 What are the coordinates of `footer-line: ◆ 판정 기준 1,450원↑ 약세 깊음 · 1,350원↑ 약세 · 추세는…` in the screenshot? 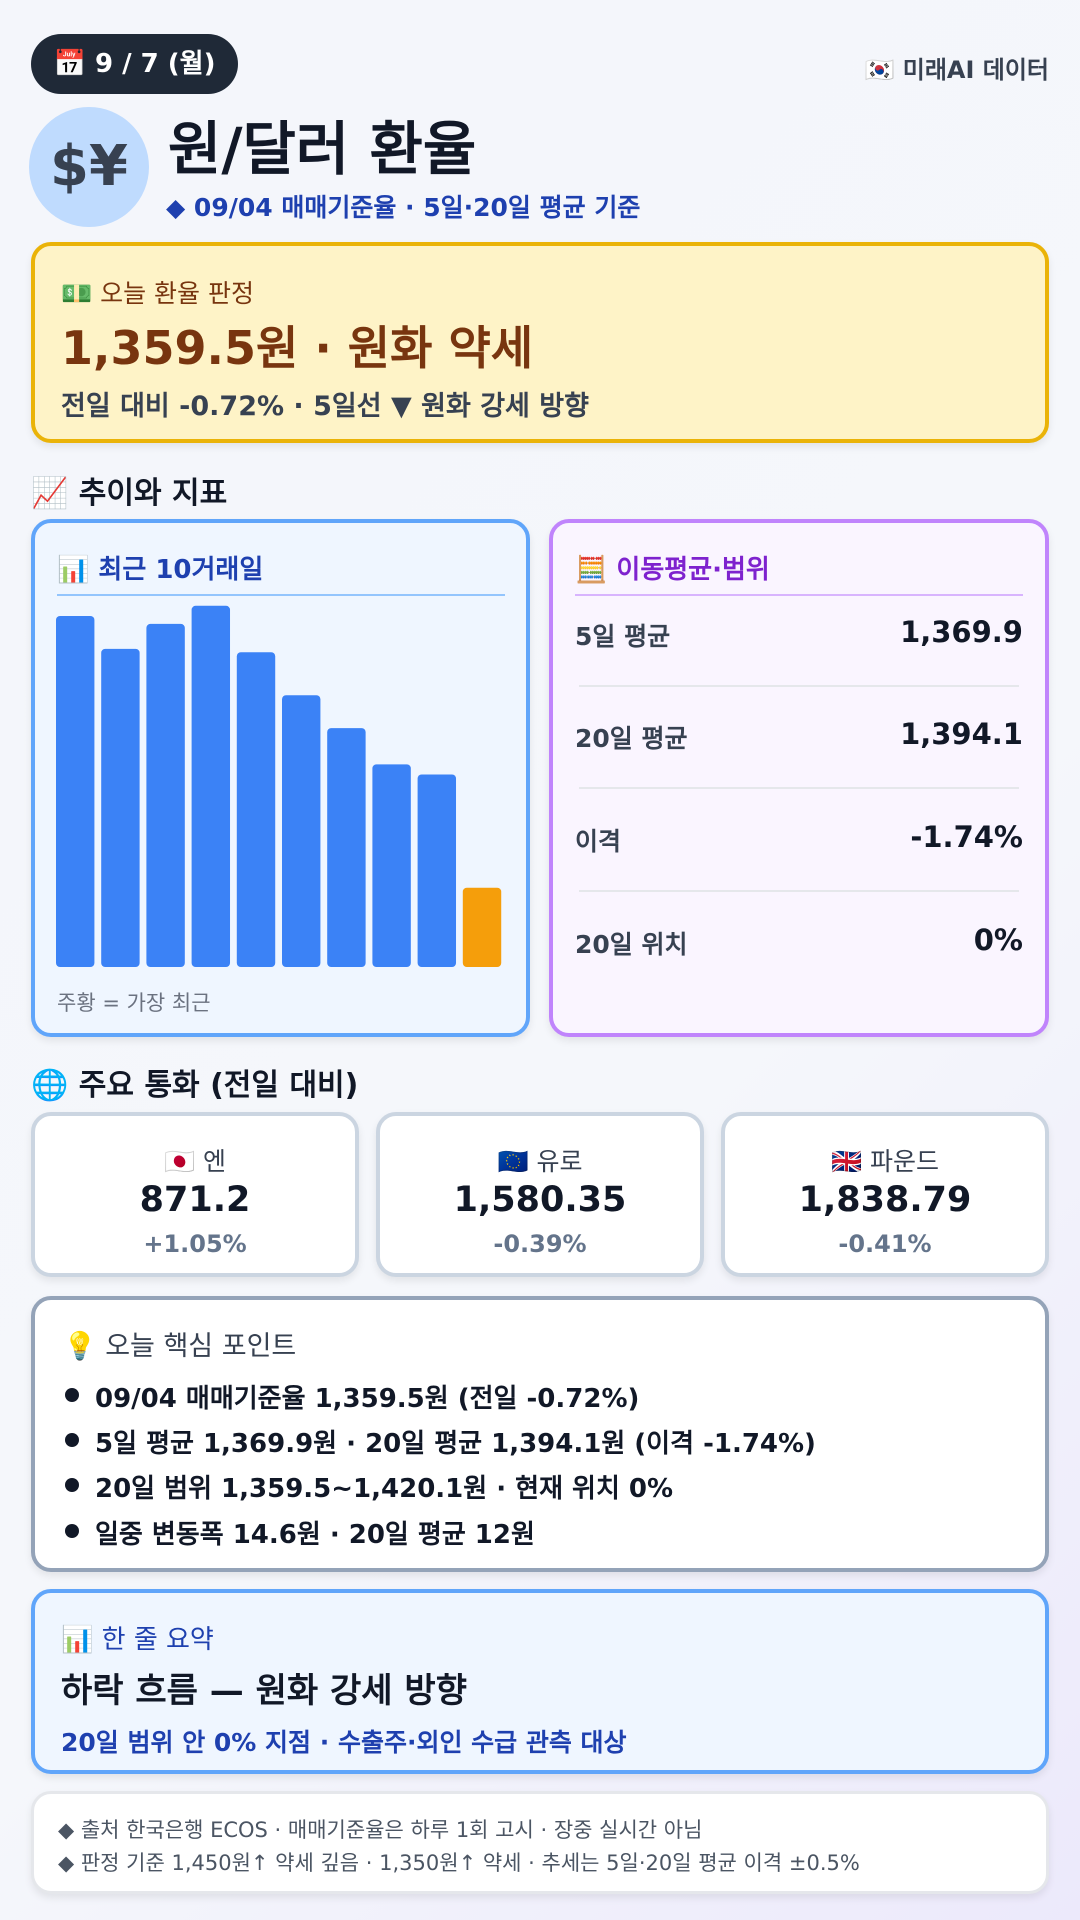 It's located at (459, 1863).